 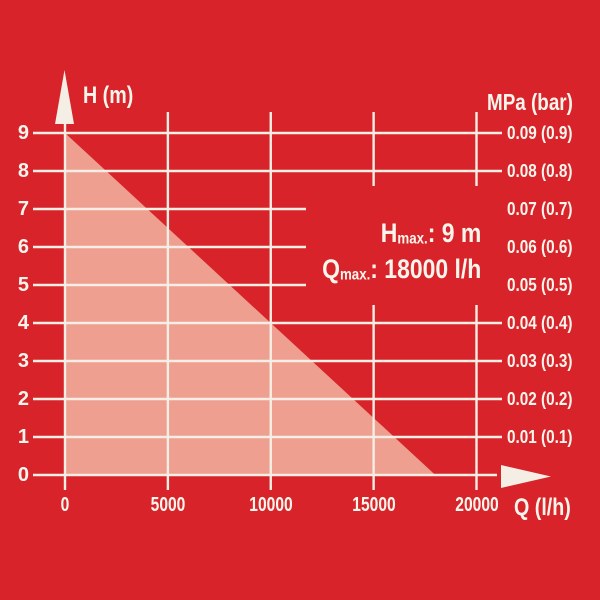 I want to click on h-max-spec: Hmax.: 9 m, so click(x=401, y=236).